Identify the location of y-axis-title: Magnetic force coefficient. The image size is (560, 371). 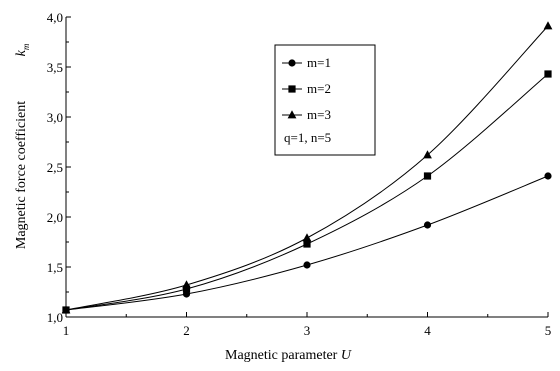
(21, 175).